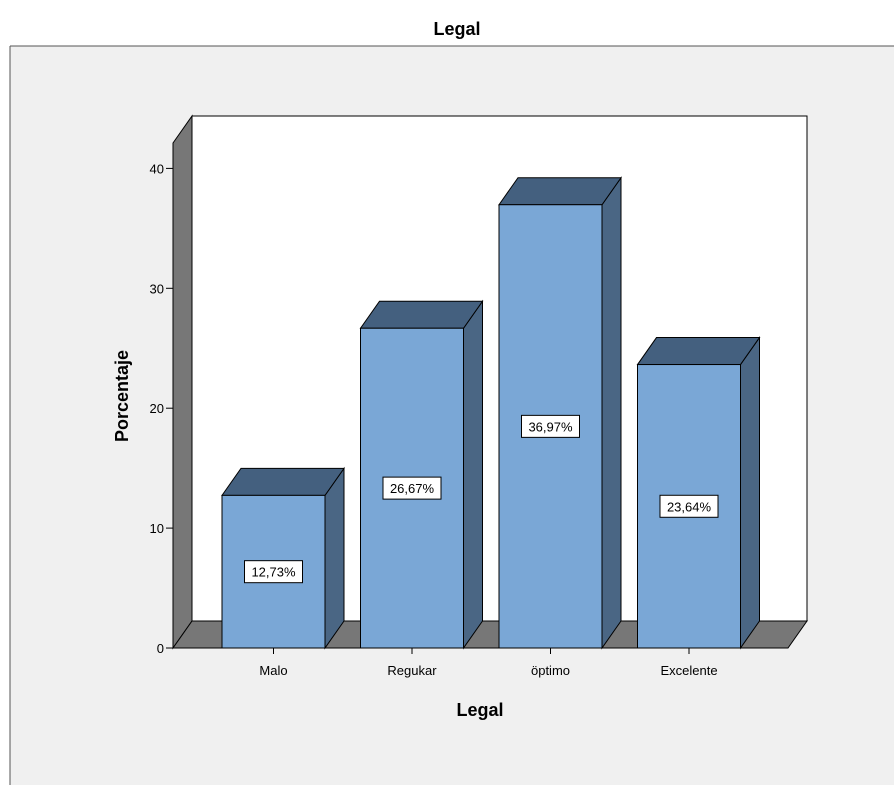 This screenshot has width=894, height=785. I want to click on bar-group: 23,64%, so click(698, 492).